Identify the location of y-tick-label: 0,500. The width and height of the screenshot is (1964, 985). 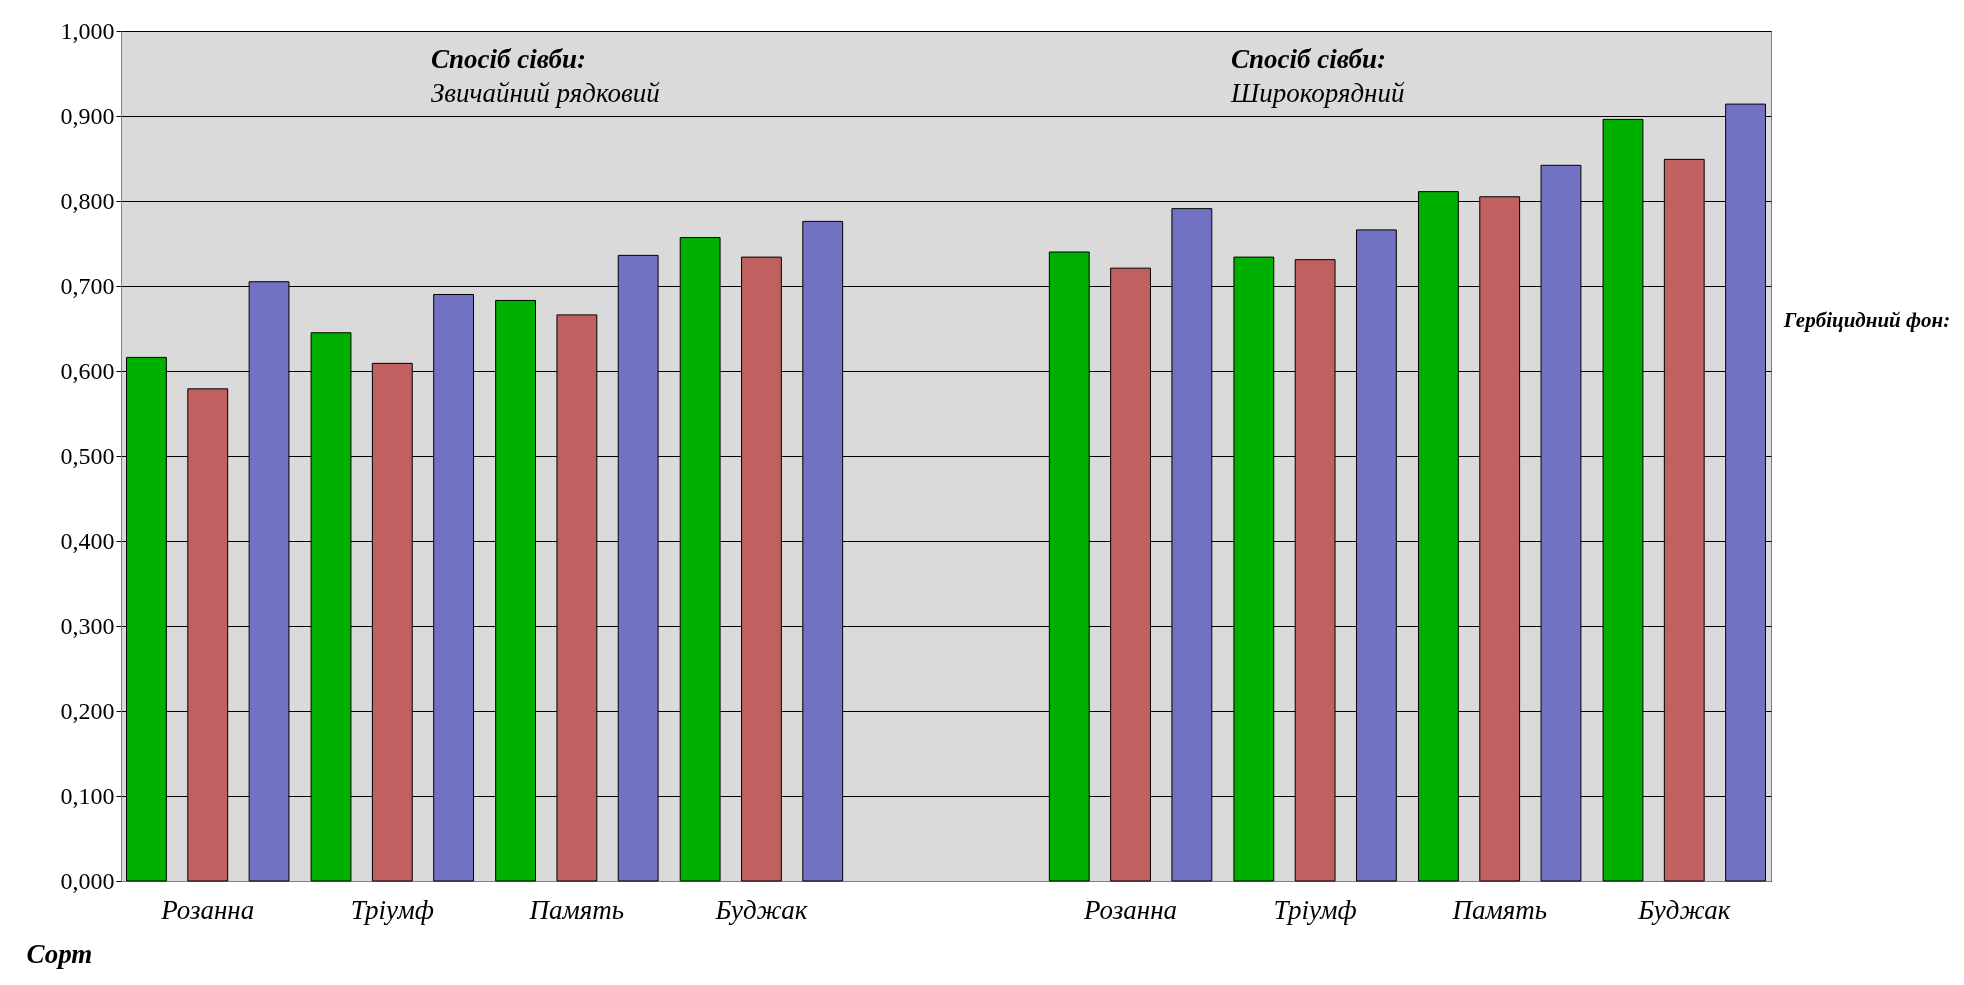
(87, 455).